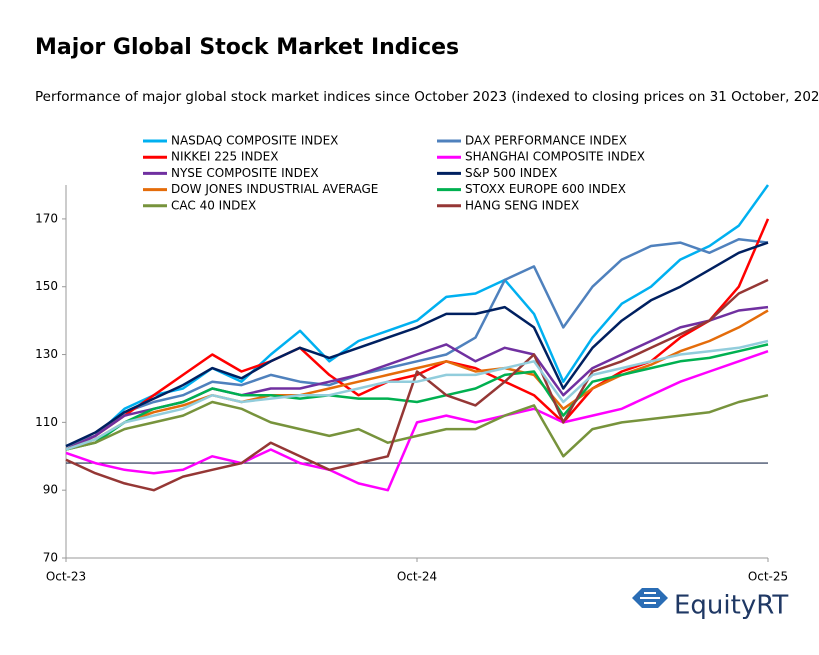 The height and width of the screenshot is (655, 819). Describe the element at coordinates (768, 577) in the screenshot. I see `x-tick-label: Oct-25` at that location.